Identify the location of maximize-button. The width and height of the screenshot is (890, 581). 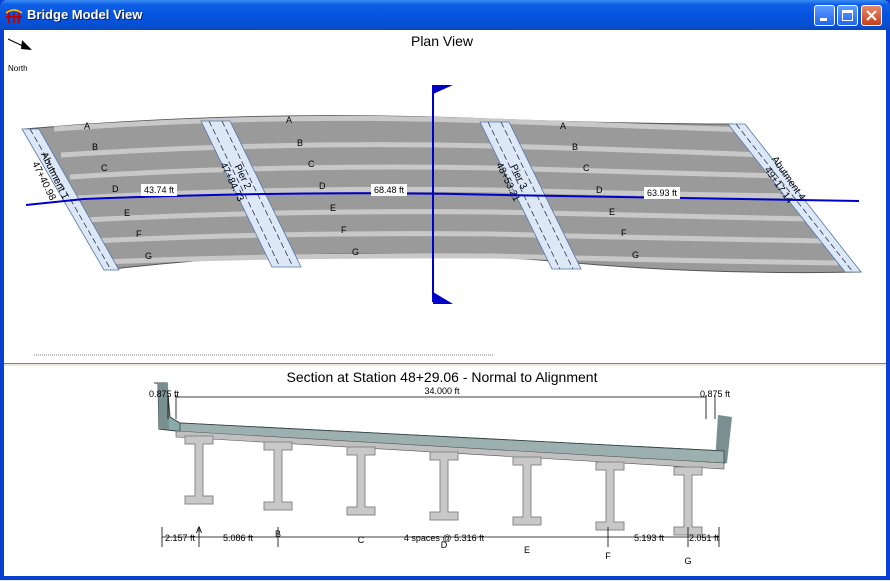
(847, 15).